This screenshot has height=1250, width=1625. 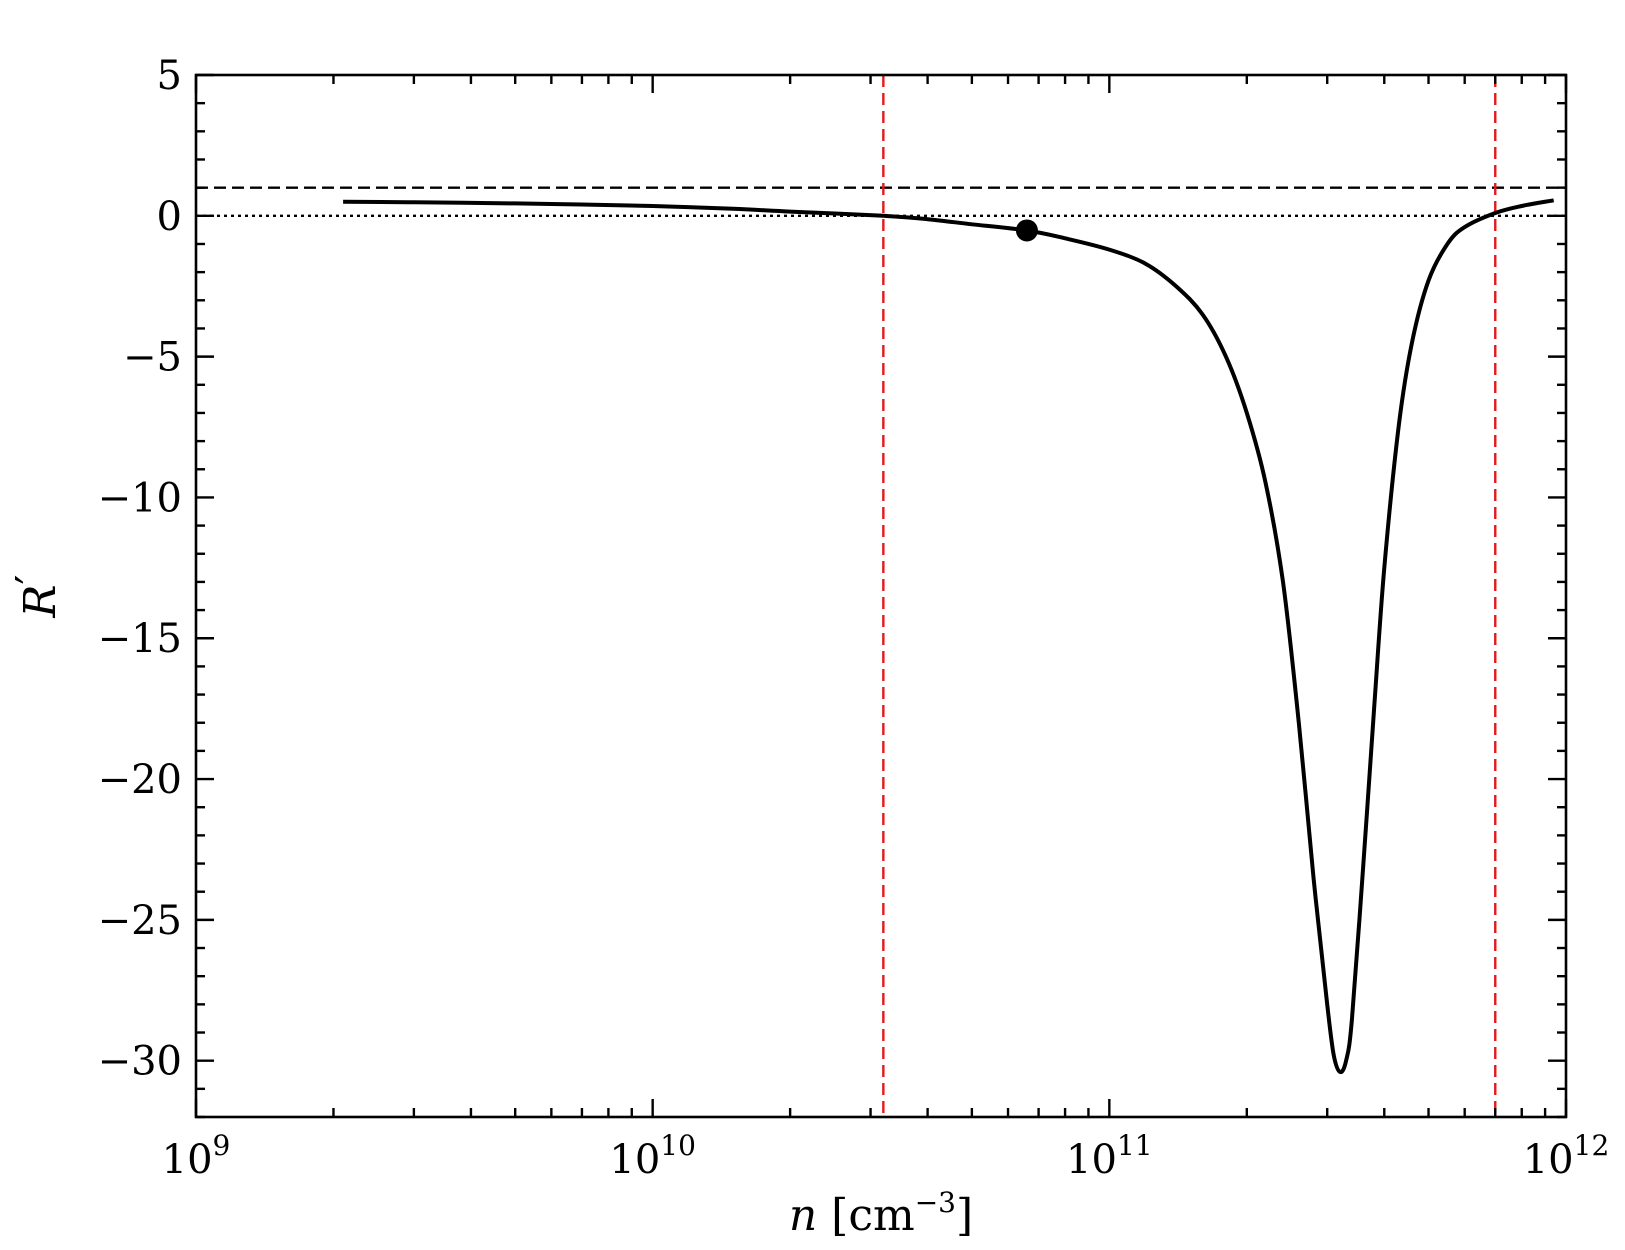 I want to click on y-tick-label: −20, so click(x=140, y=780).